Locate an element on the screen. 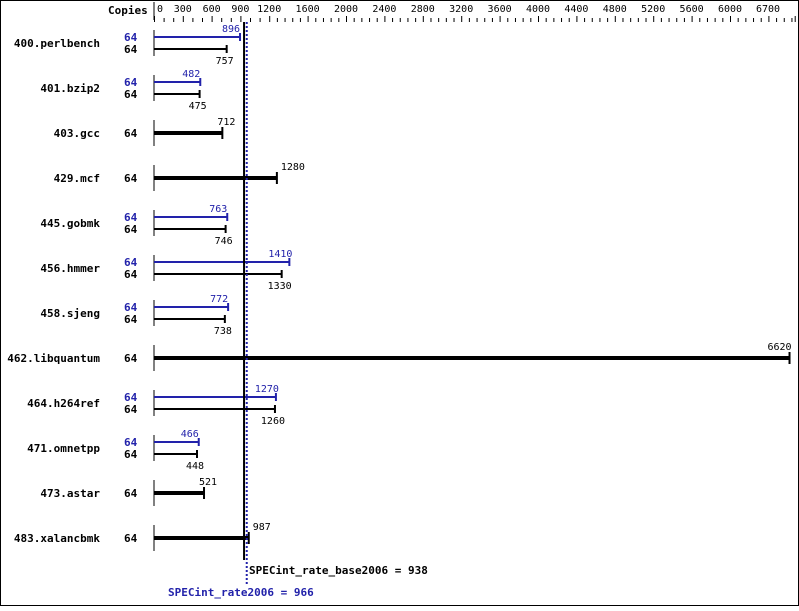 The width and height of the screenshot is (799, 611). peak-mean-label: SPECint_rate2006 = 966 is located at coordinates (241, 592).